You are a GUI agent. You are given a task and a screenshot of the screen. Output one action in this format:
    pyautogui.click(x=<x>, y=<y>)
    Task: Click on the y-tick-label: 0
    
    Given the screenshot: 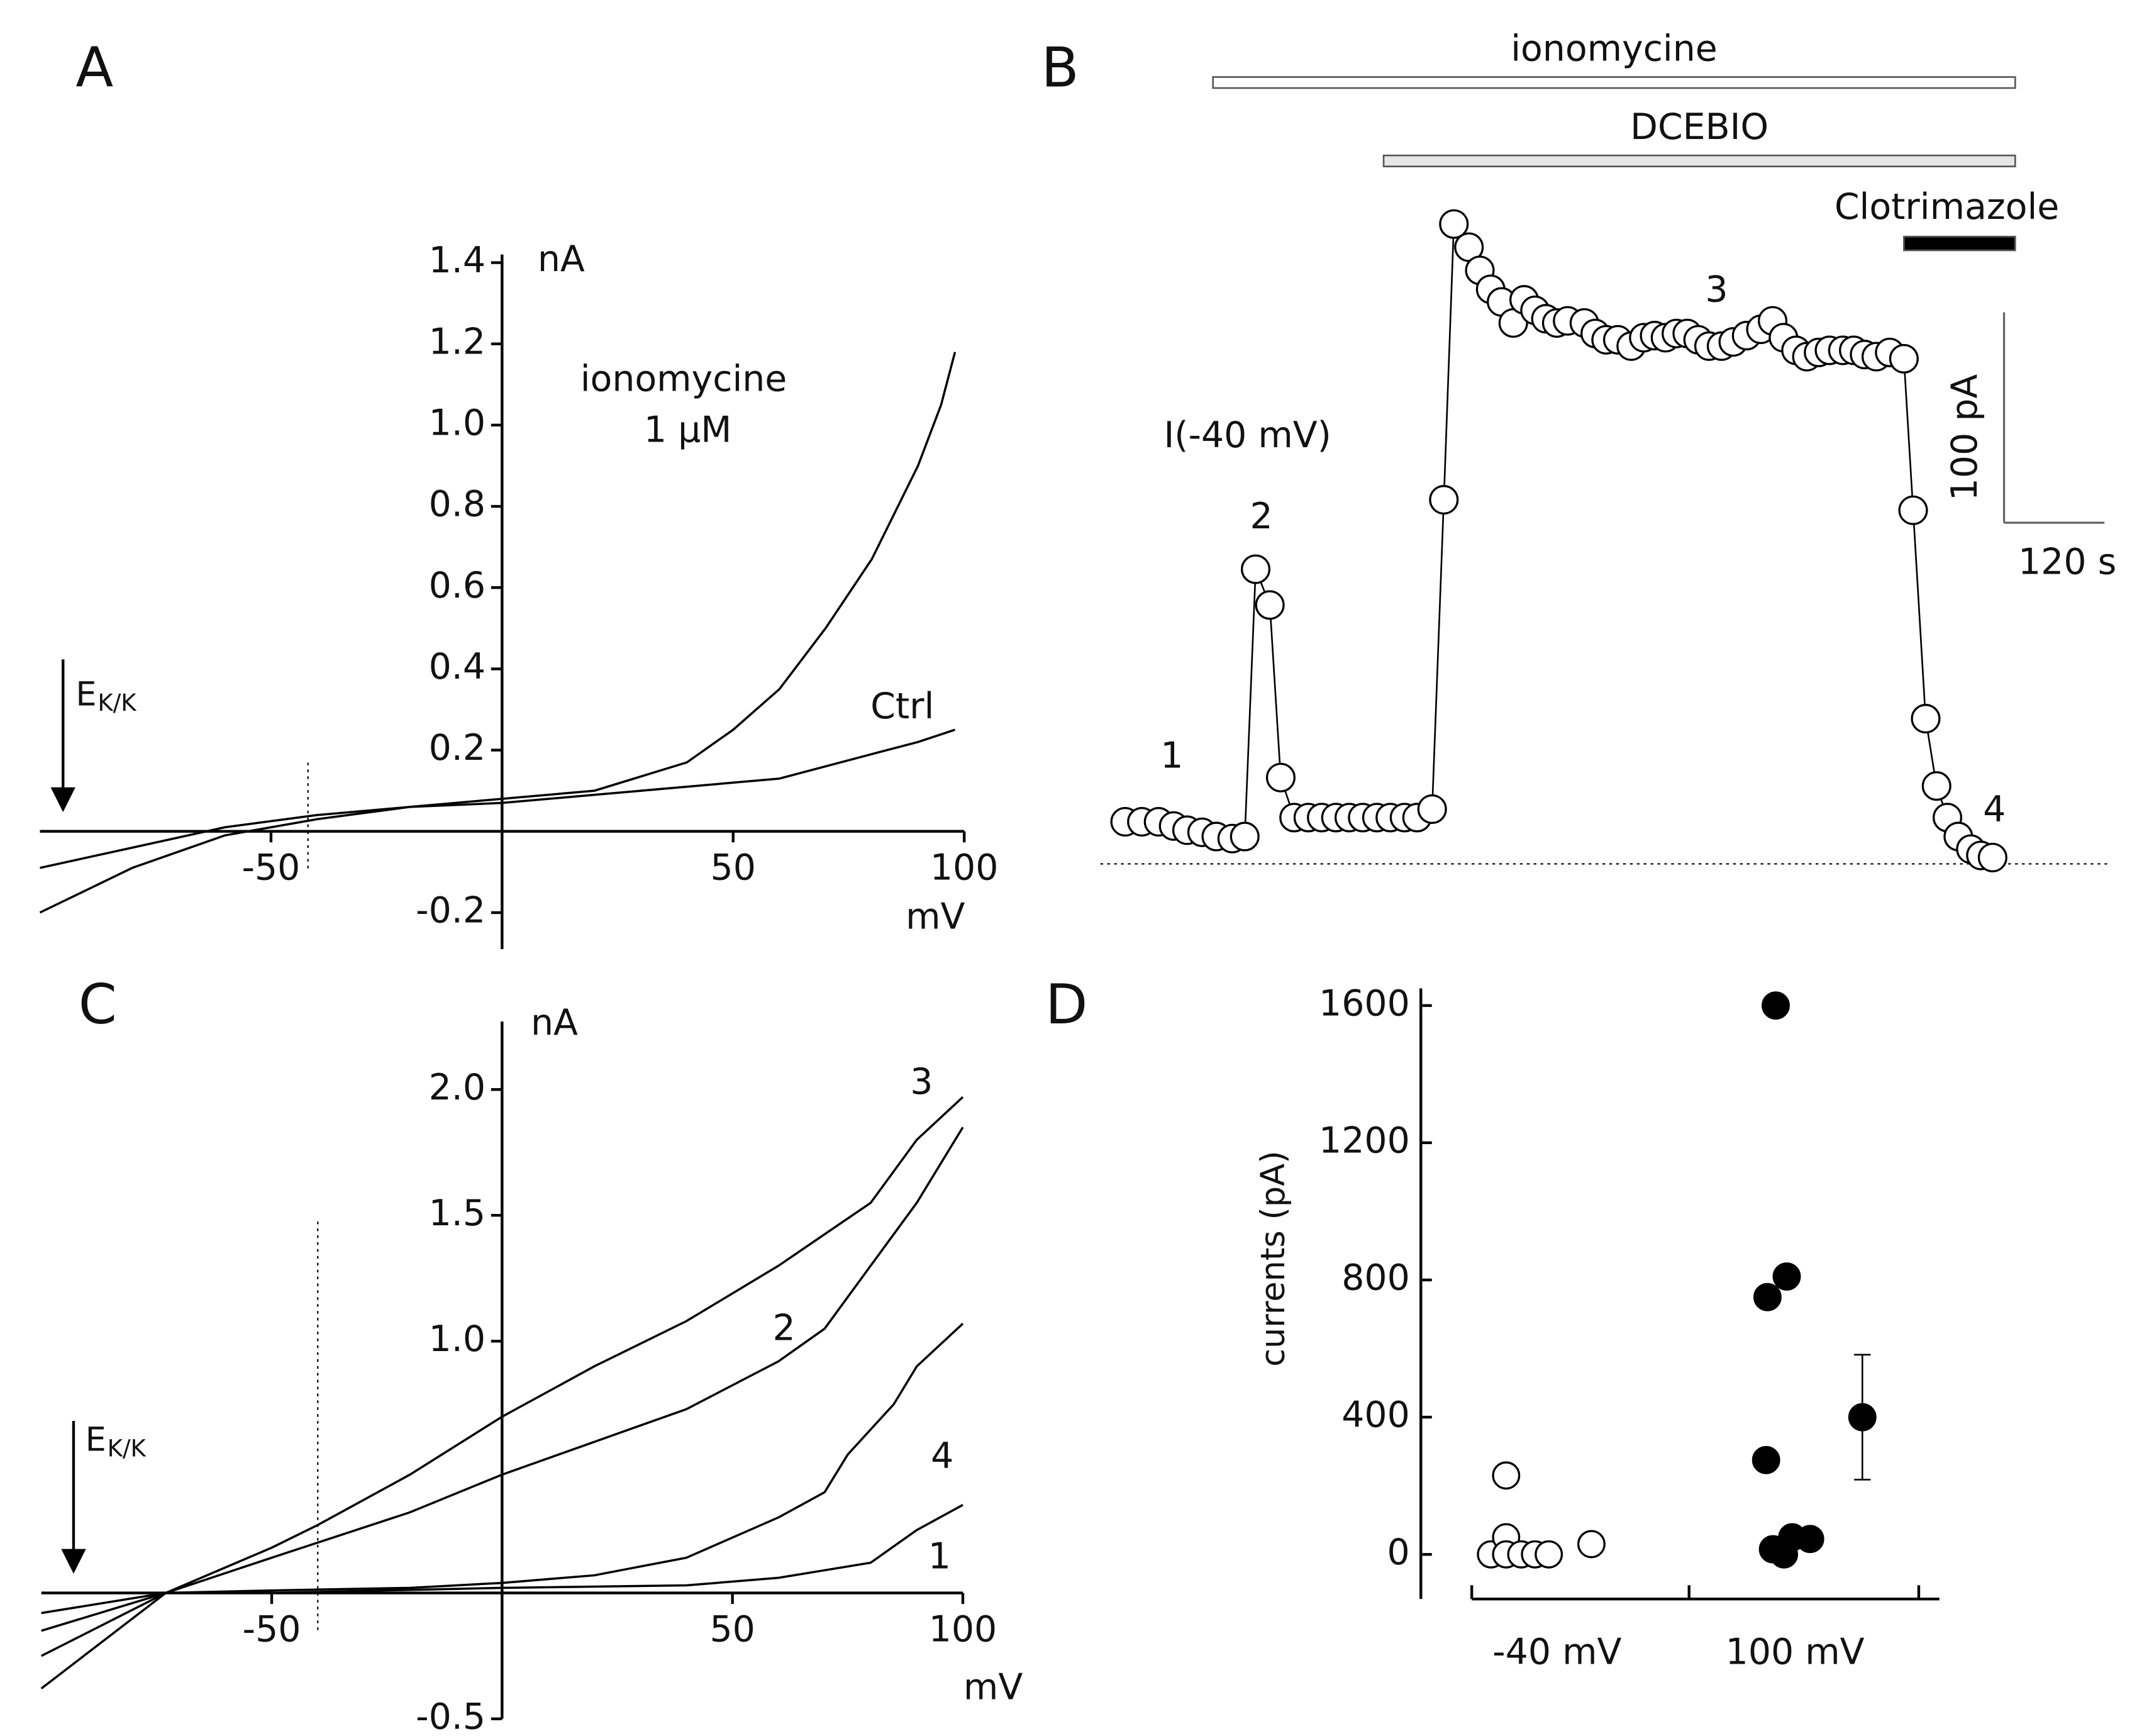 What is the action you would take?
    pyautogui.click(x=1399, y=1553)
    